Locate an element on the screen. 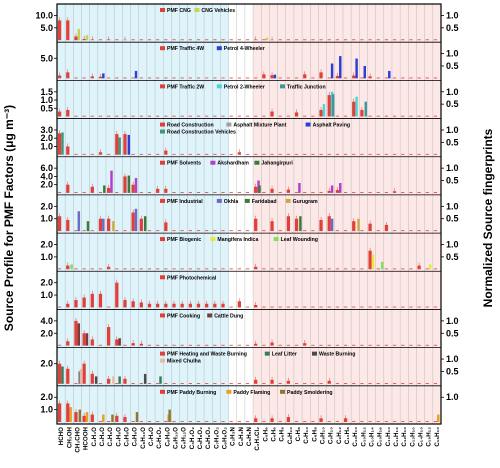  category-label: HCHO is located at coordinates (61, 436).